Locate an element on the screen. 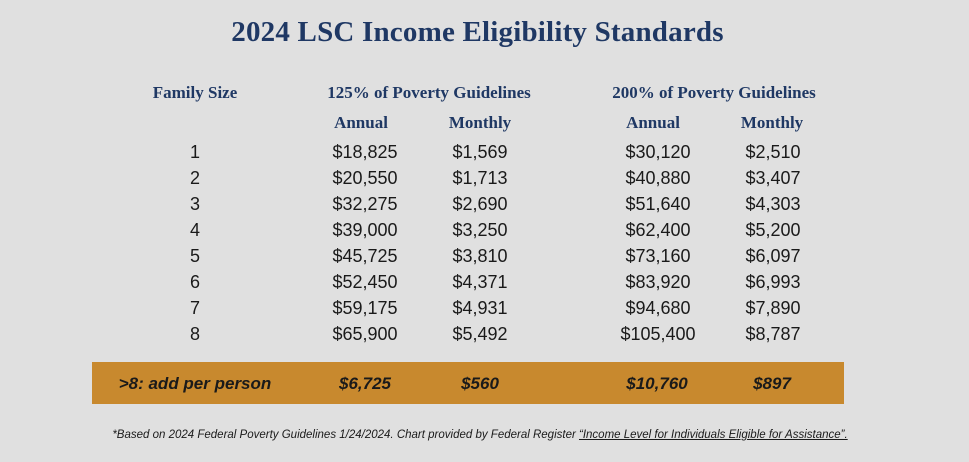  additional-person-bar is located at coordinates (468, 383).